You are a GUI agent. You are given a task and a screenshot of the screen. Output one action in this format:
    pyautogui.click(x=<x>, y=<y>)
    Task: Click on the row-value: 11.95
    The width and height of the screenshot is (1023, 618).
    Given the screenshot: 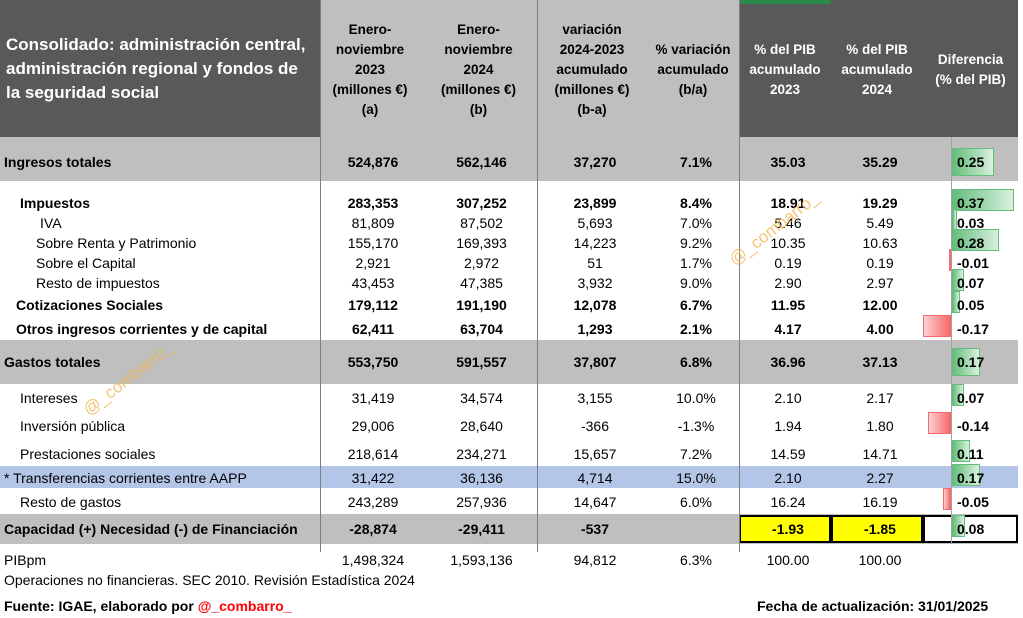 What is the action you would take?
    pyautogui.click(x=788, y=305)
    